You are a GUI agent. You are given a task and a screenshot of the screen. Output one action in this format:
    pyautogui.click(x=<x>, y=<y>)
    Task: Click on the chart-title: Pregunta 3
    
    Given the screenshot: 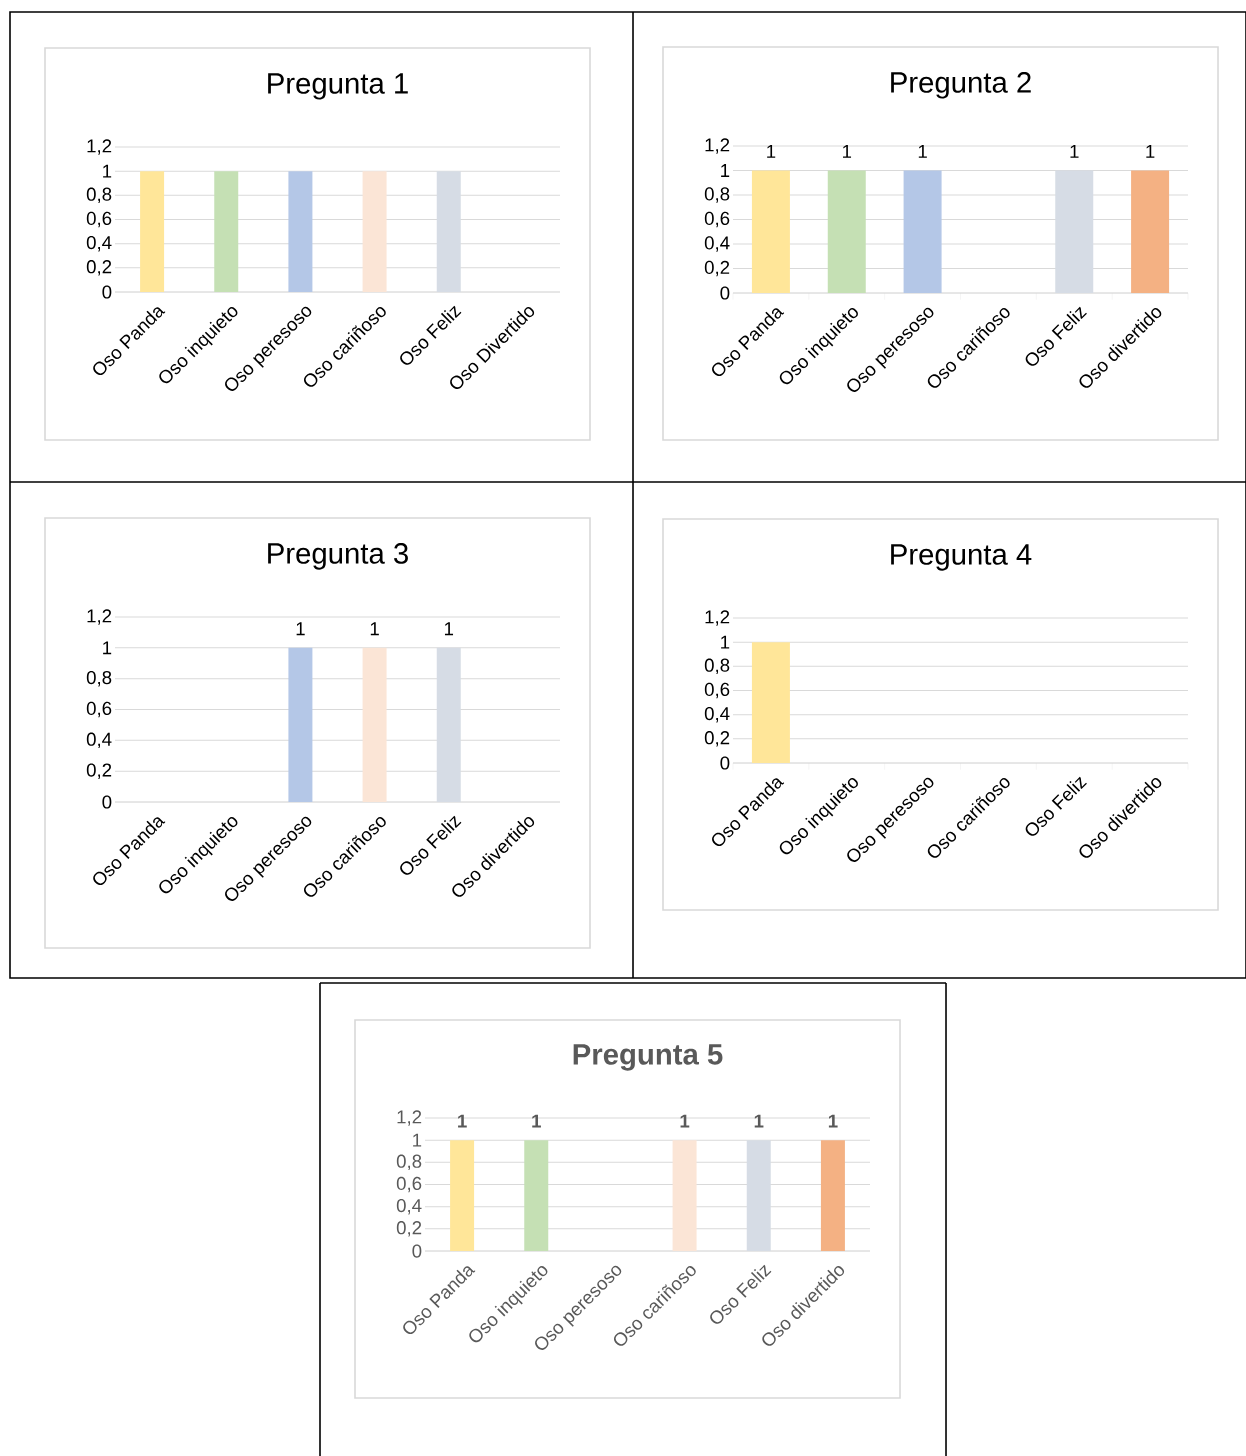 What is the action you would take?
    pyautogui.click(x=338, y=556)
    